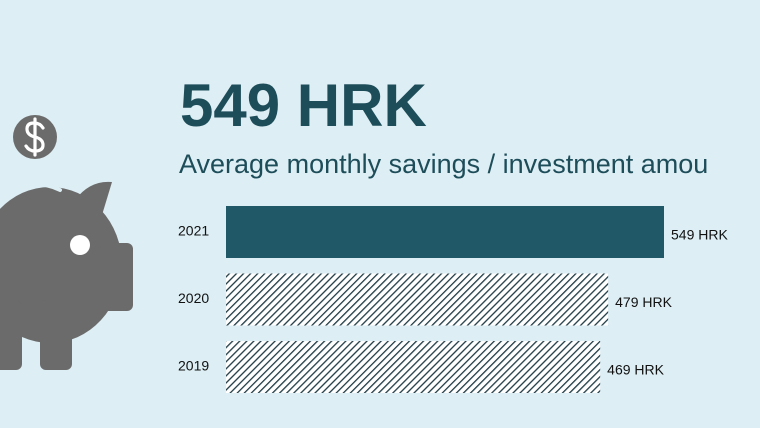 The height and width of the screenshot is (428, 760). I want to click on y-category-label: 2020, so click(193, 298).